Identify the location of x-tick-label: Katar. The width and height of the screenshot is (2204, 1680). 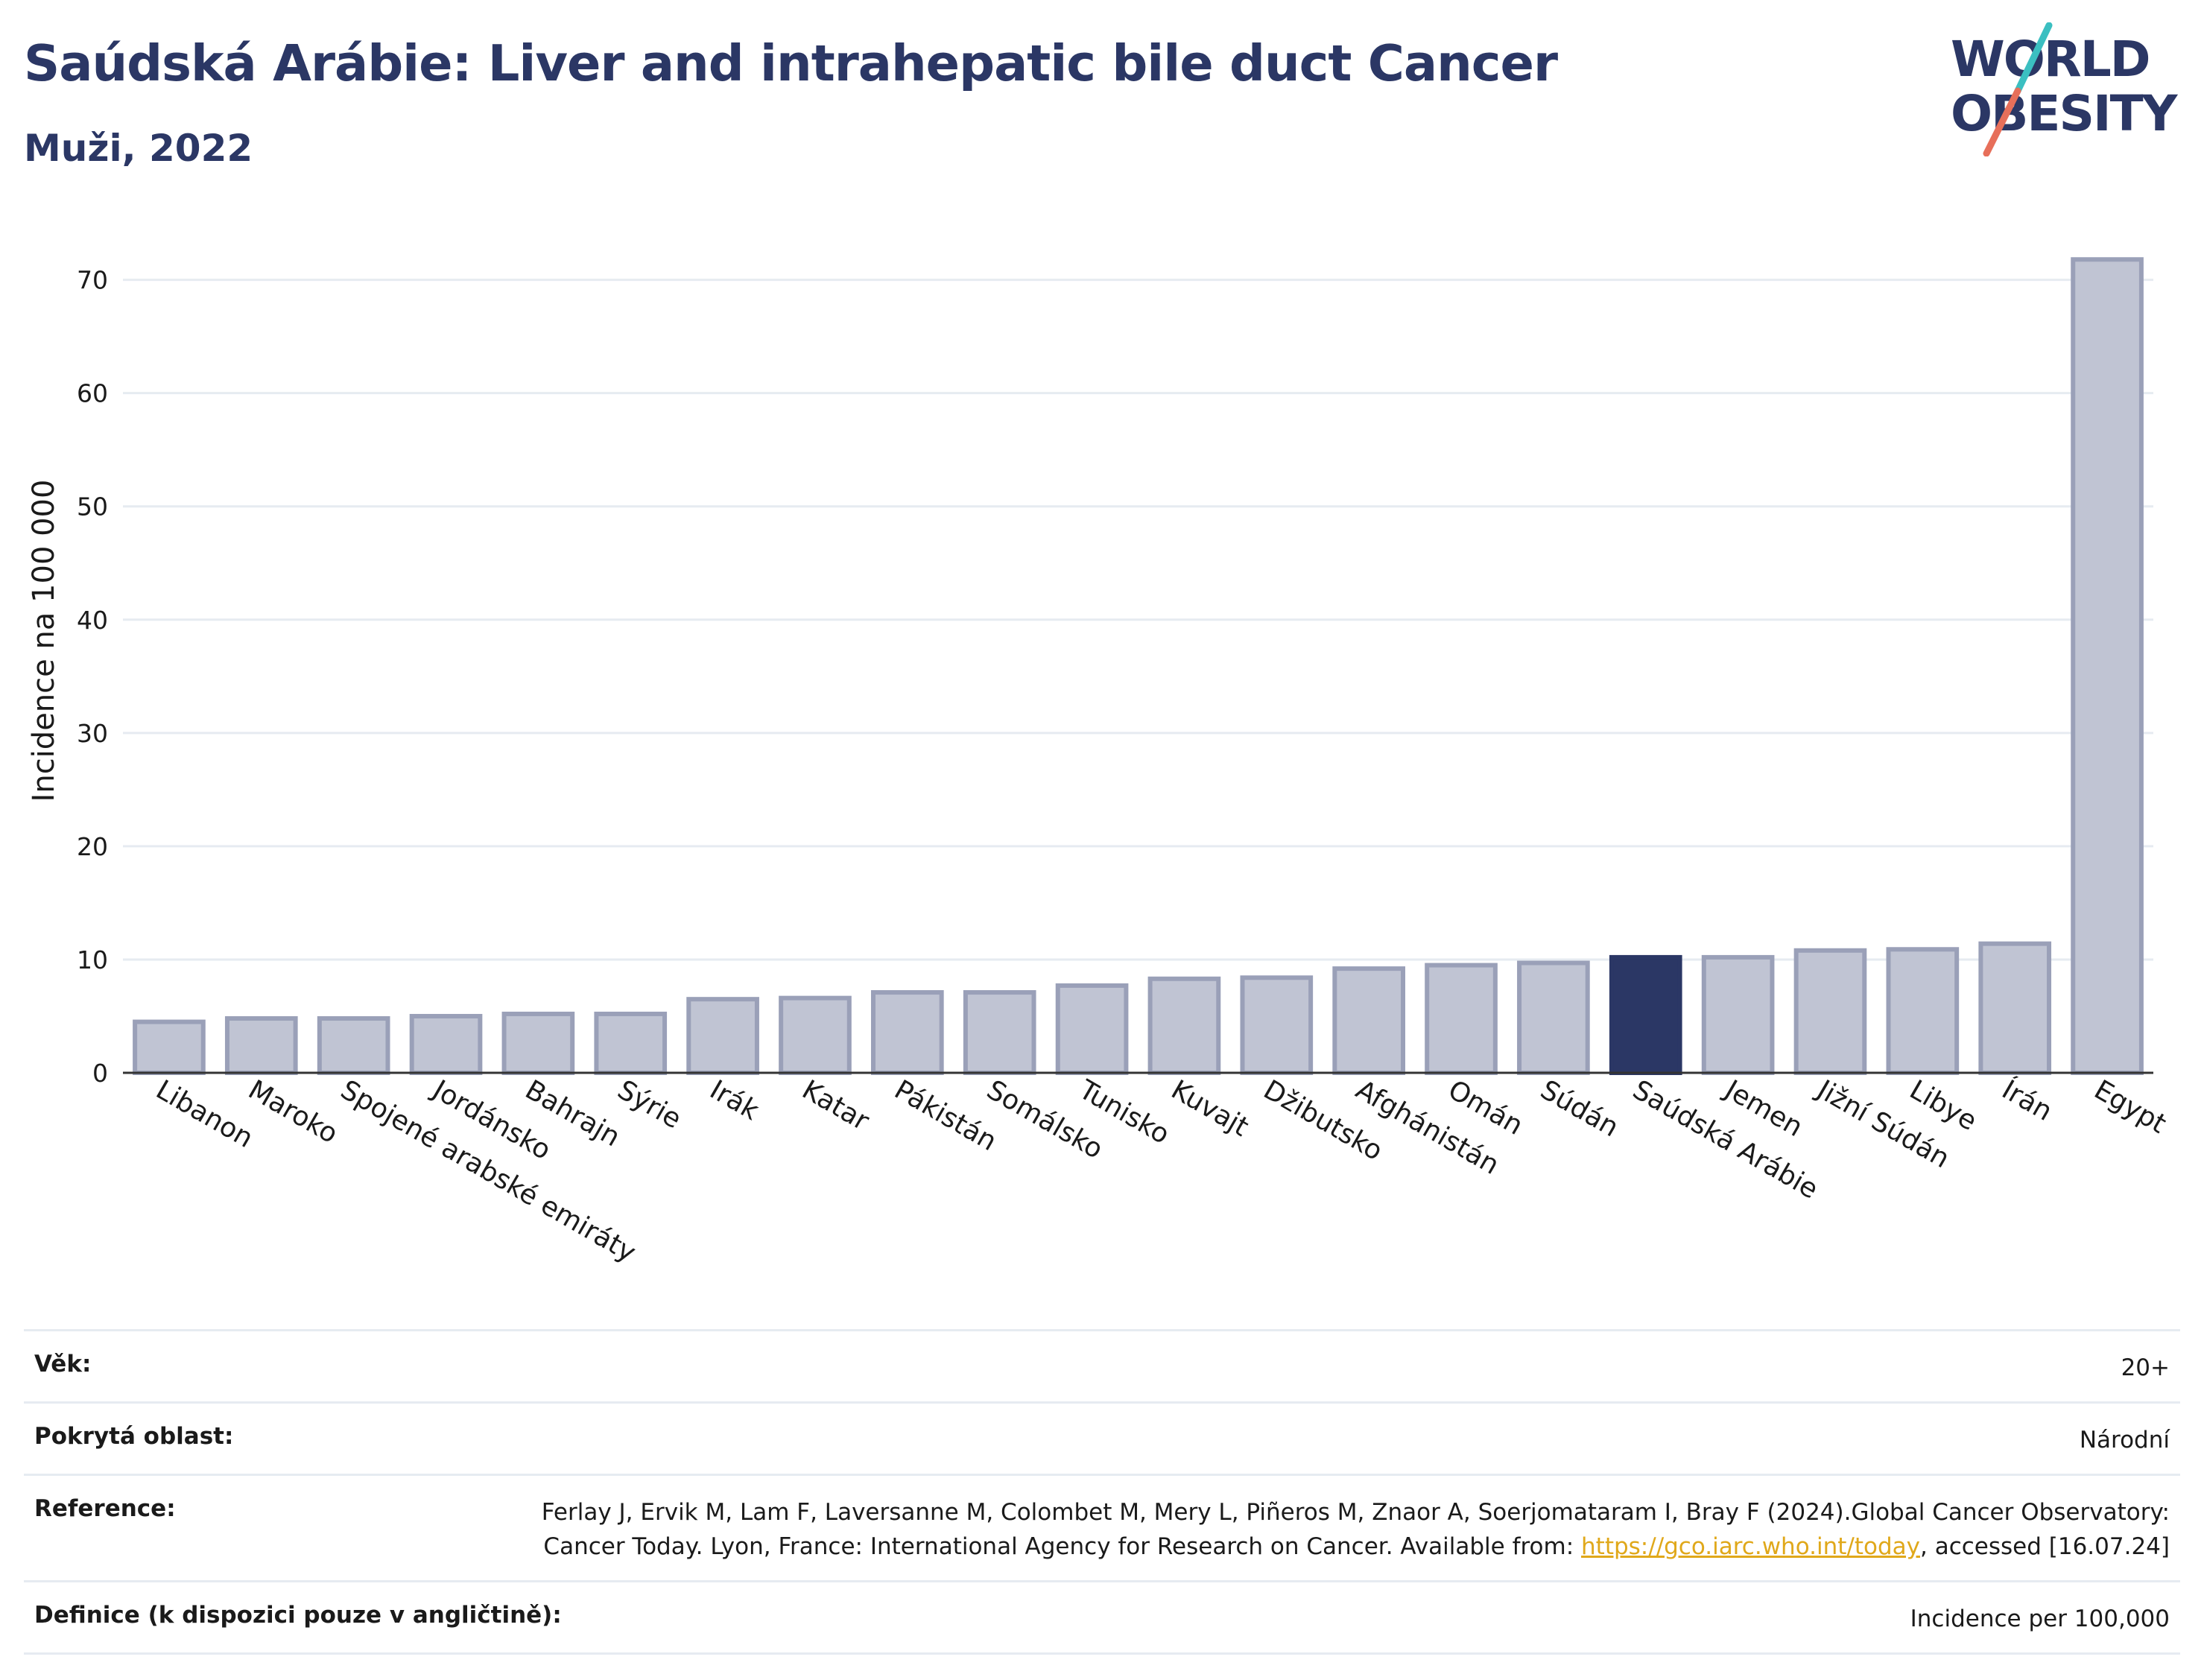
(835, 1105).